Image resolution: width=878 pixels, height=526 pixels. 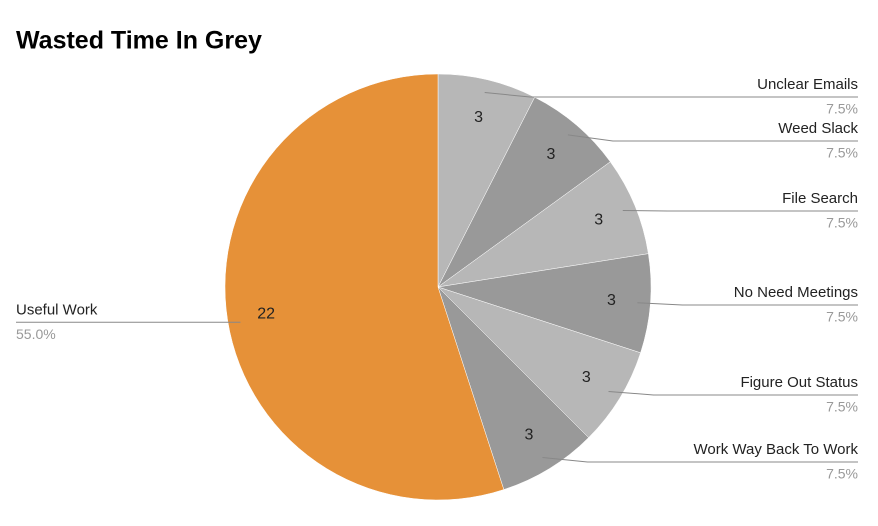 I want to click on slice-name-label: Useful Work, so click(x=57, y=309).